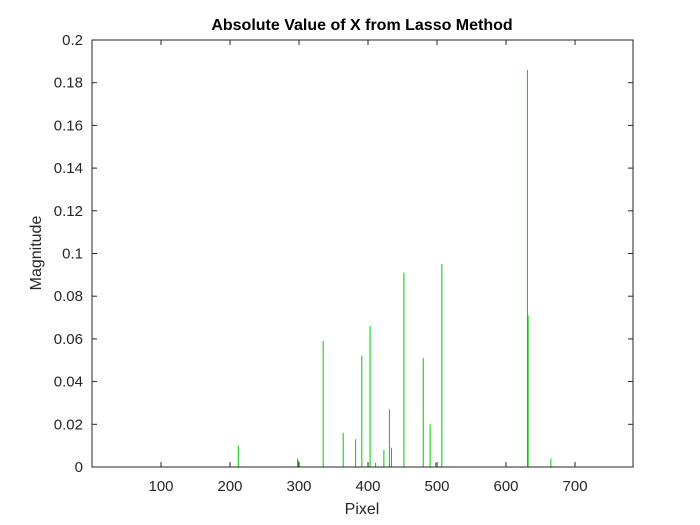  I want to click on x-tick-label: 400, so click(368, 486).